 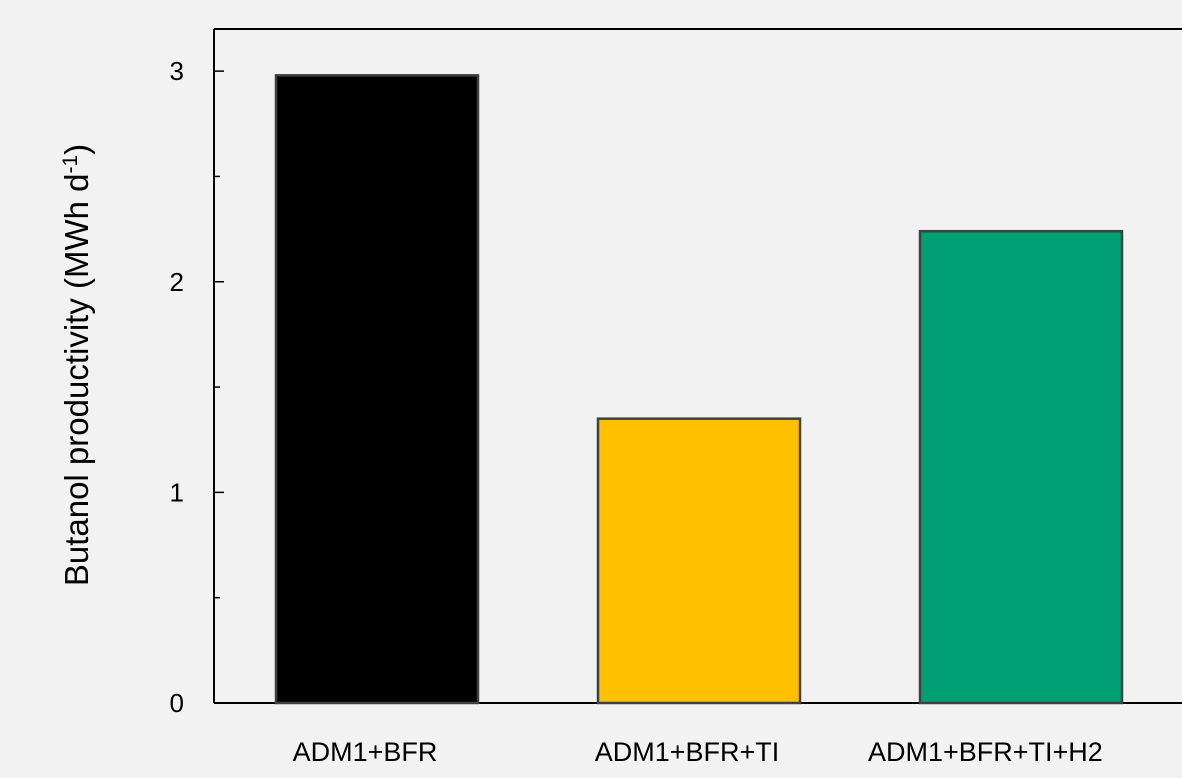 I want to click on y-ticks: 0 1 2 3, so click(x=197, y=387).